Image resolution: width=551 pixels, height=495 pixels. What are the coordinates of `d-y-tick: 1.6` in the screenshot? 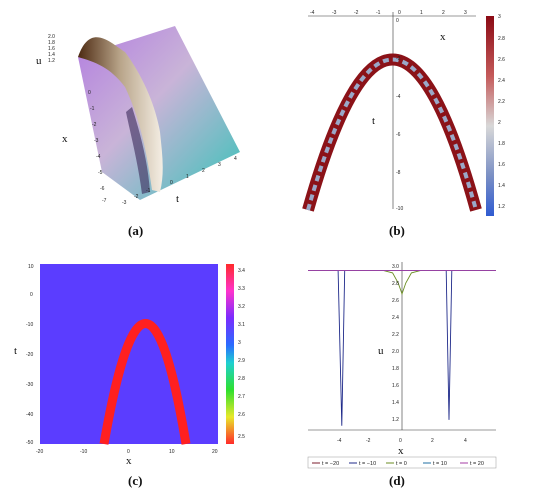 It's located at (395, 386).